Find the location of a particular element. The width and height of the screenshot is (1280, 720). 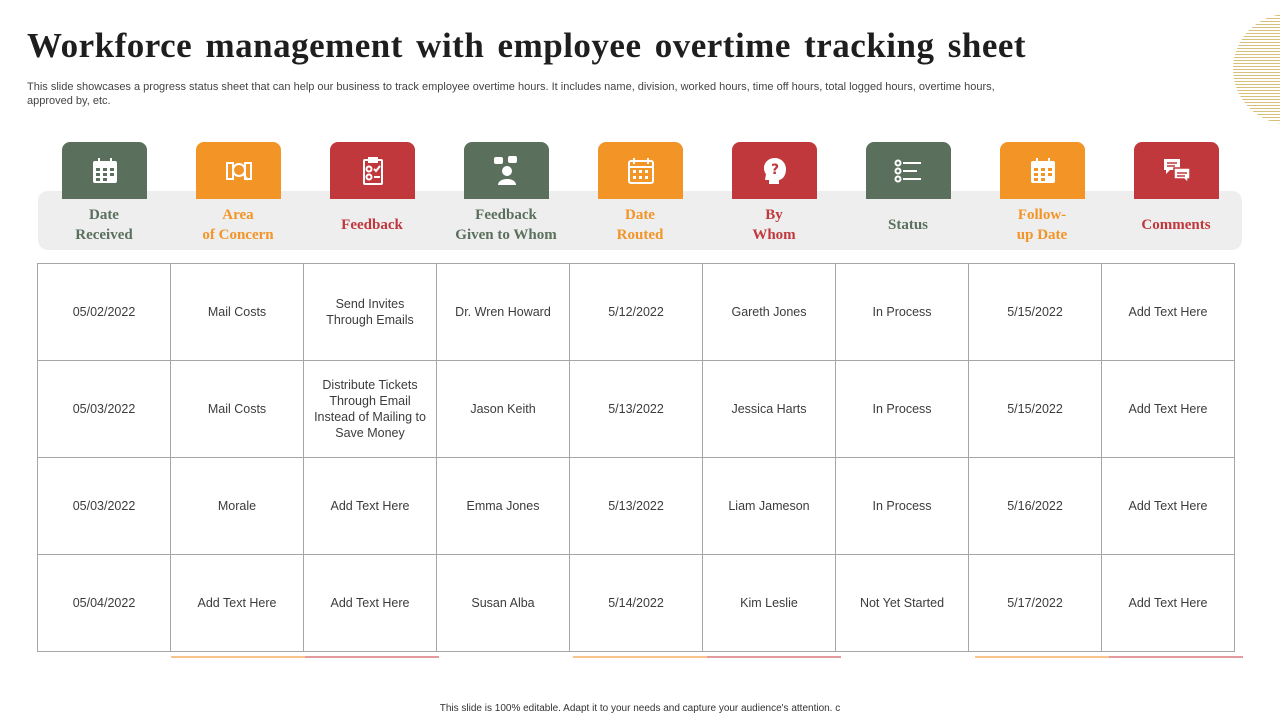

calendar-grid-icon is located at coordinates (640, 170).